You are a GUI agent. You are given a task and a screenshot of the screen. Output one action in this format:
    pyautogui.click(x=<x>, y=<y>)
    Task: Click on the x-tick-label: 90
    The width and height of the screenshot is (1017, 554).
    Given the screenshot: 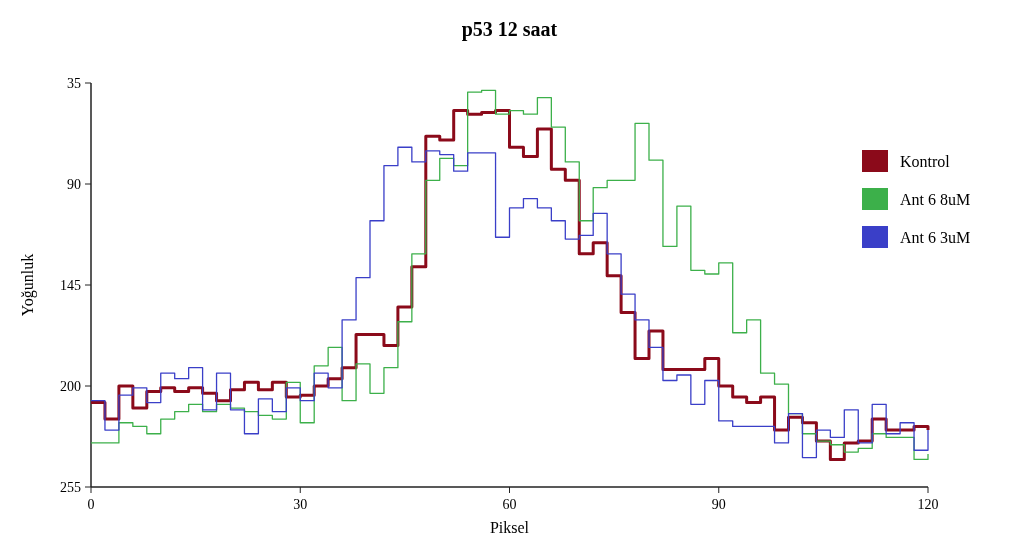 What is the action you would take?
    pyautogui.click(x=718, y=504)
    